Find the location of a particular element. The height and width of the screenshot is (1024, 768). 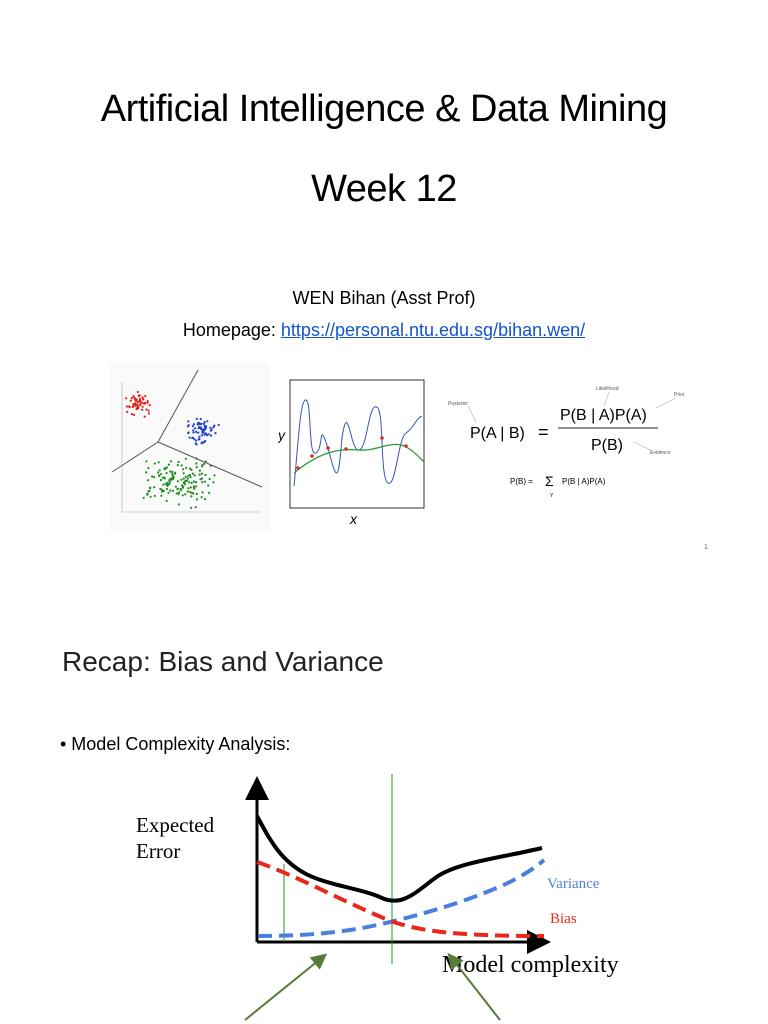

slide-subtitle: Week 12 is located at coordinates (384, 189).